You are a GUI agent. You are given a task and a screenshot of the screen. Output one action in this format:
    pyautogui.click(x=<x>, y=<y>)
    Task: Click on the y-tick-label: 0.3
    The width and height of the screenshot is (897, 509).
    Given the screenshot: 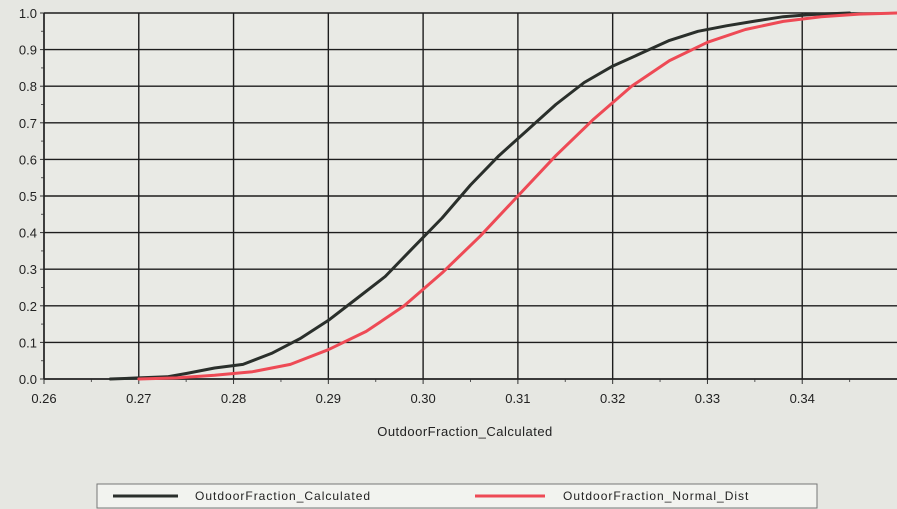 What is the action you would take?
    pyautogui.click(x=28, y=269)
    